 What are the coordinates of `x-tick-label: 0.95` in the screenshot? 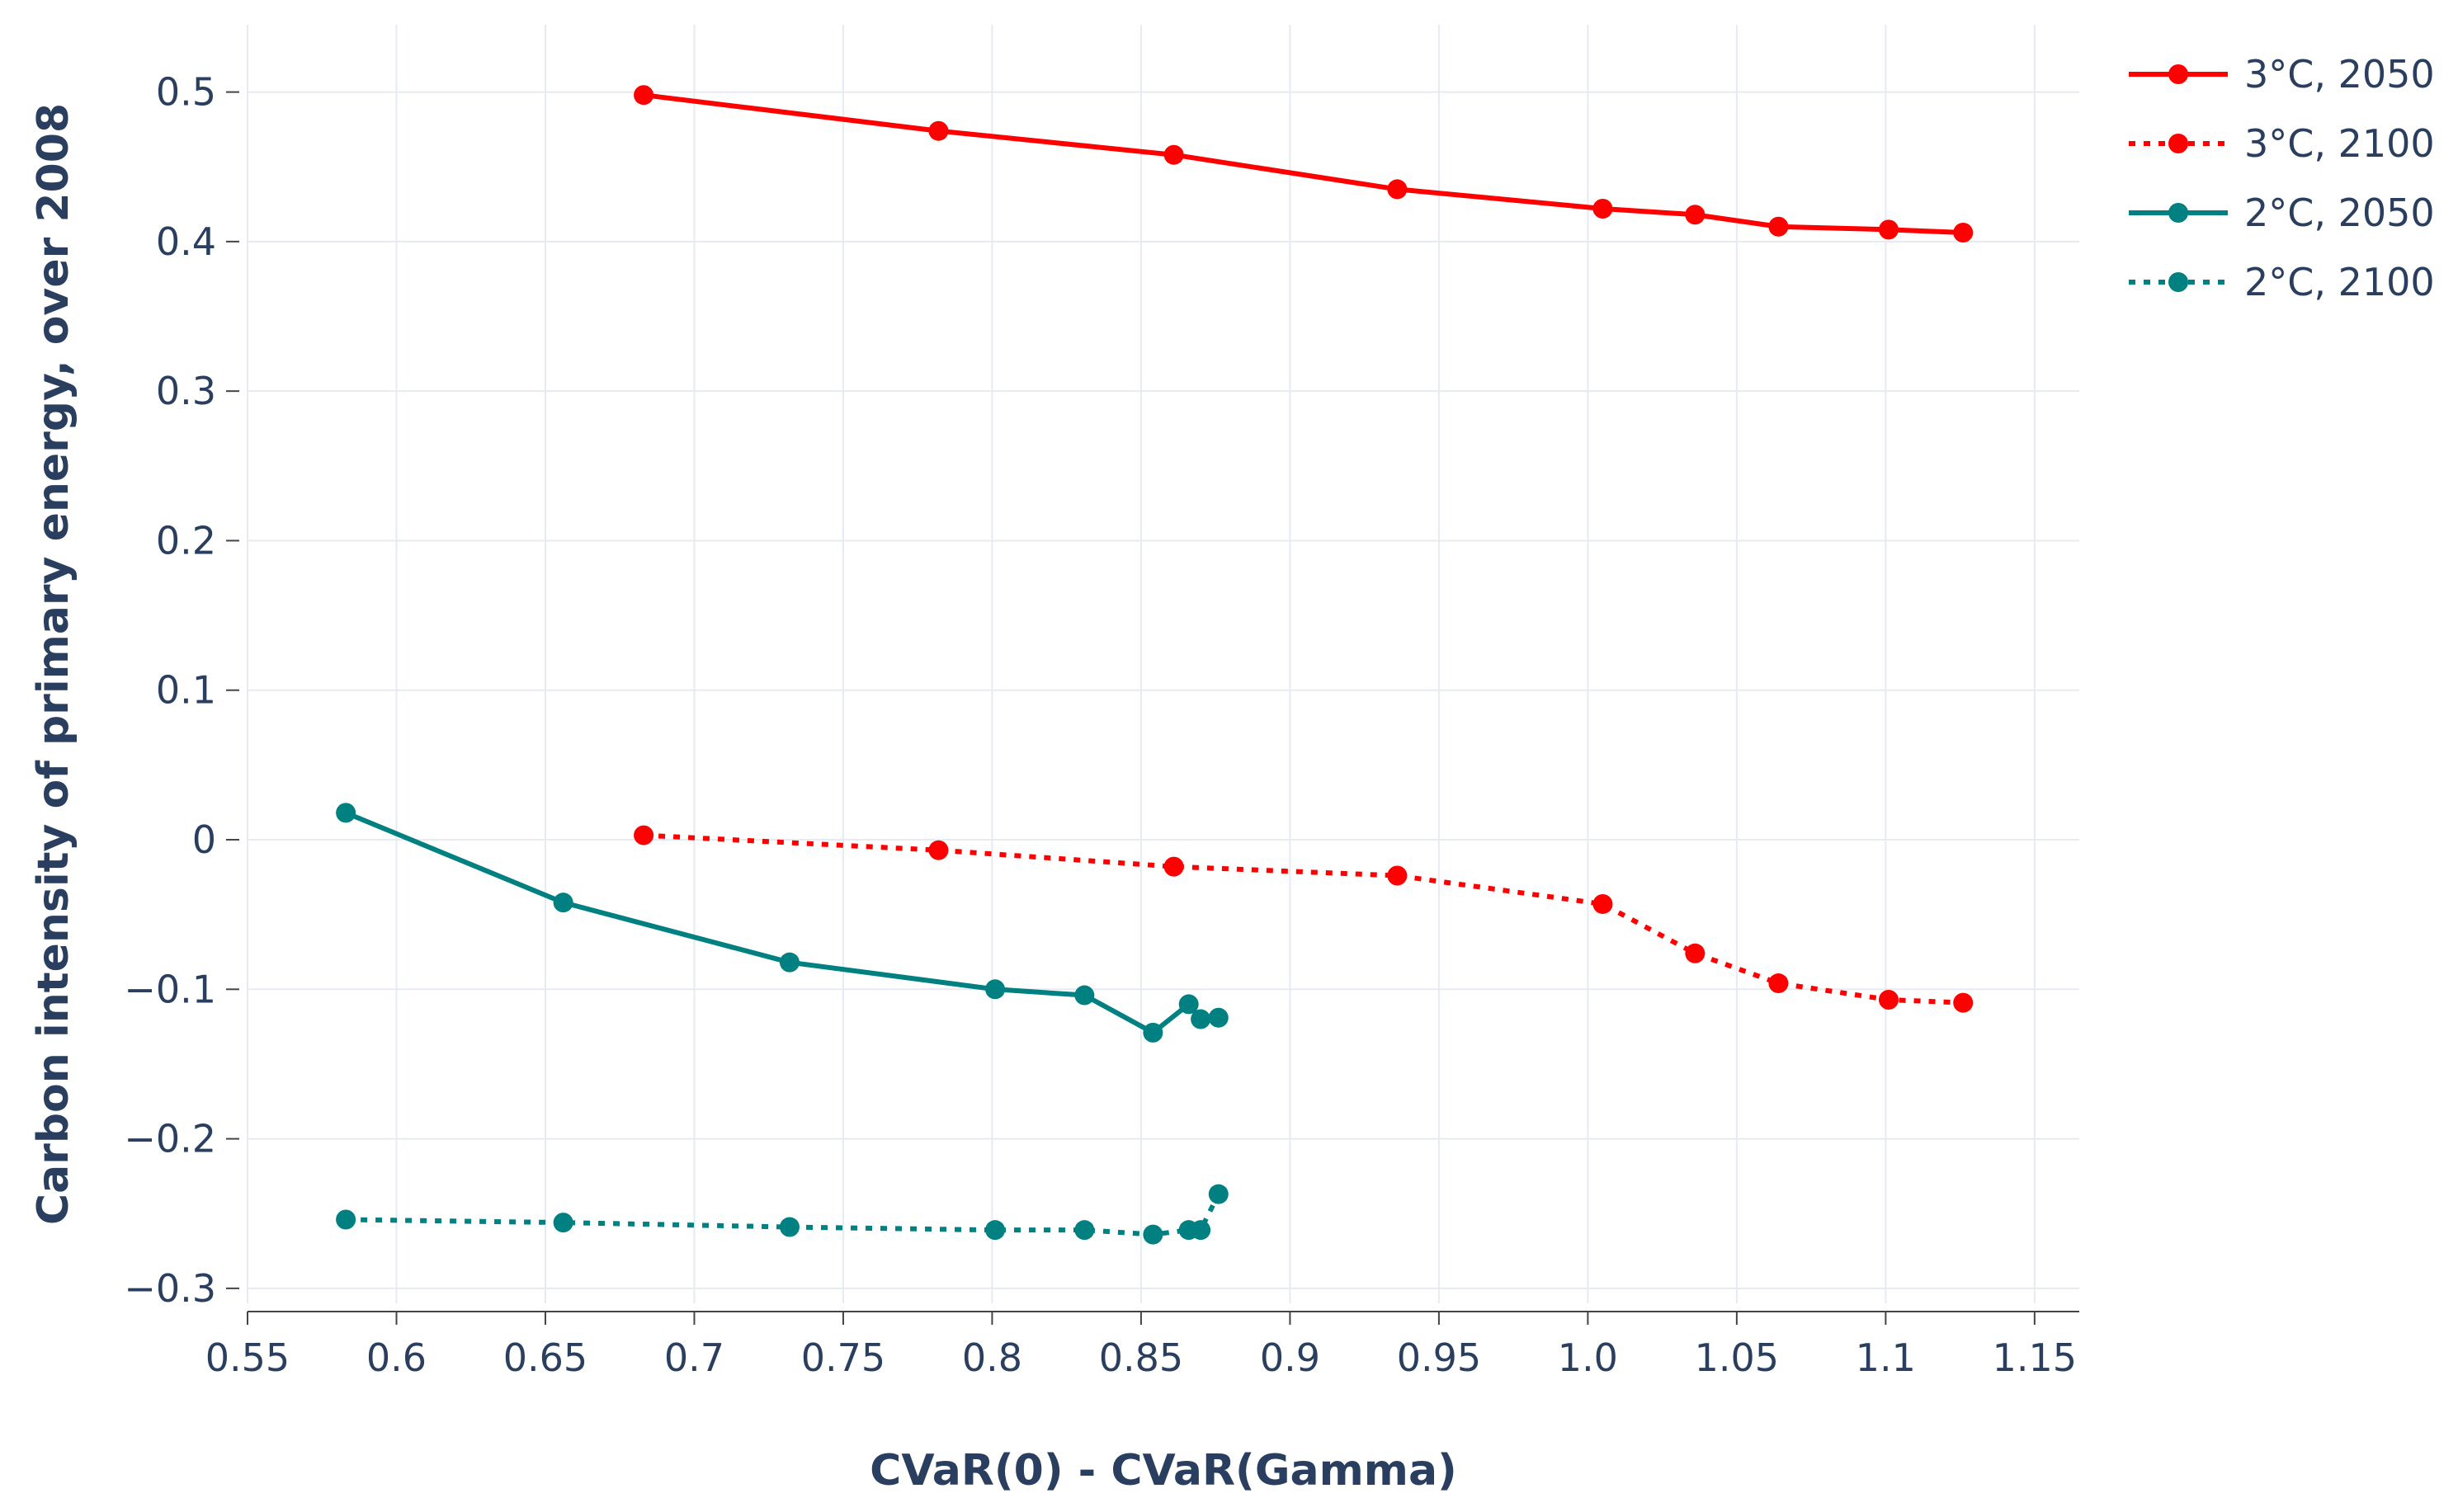 It's located at (1439, 1357).